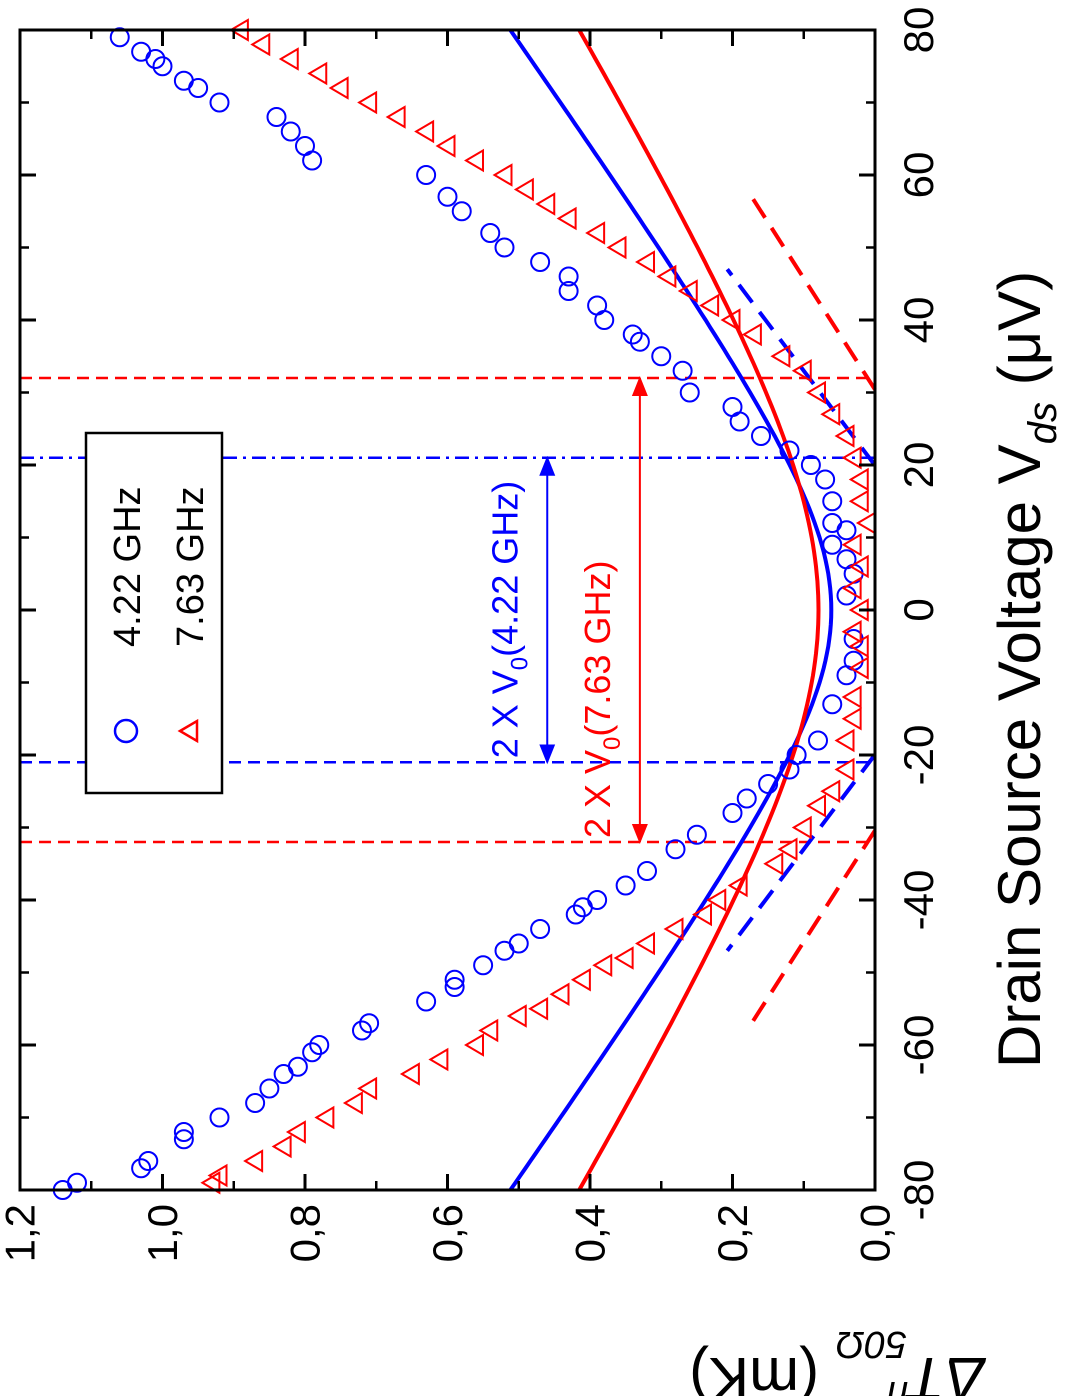 The image size is (1069, 1396). I want to click on x-tick-label: 80, so click(918, 30).